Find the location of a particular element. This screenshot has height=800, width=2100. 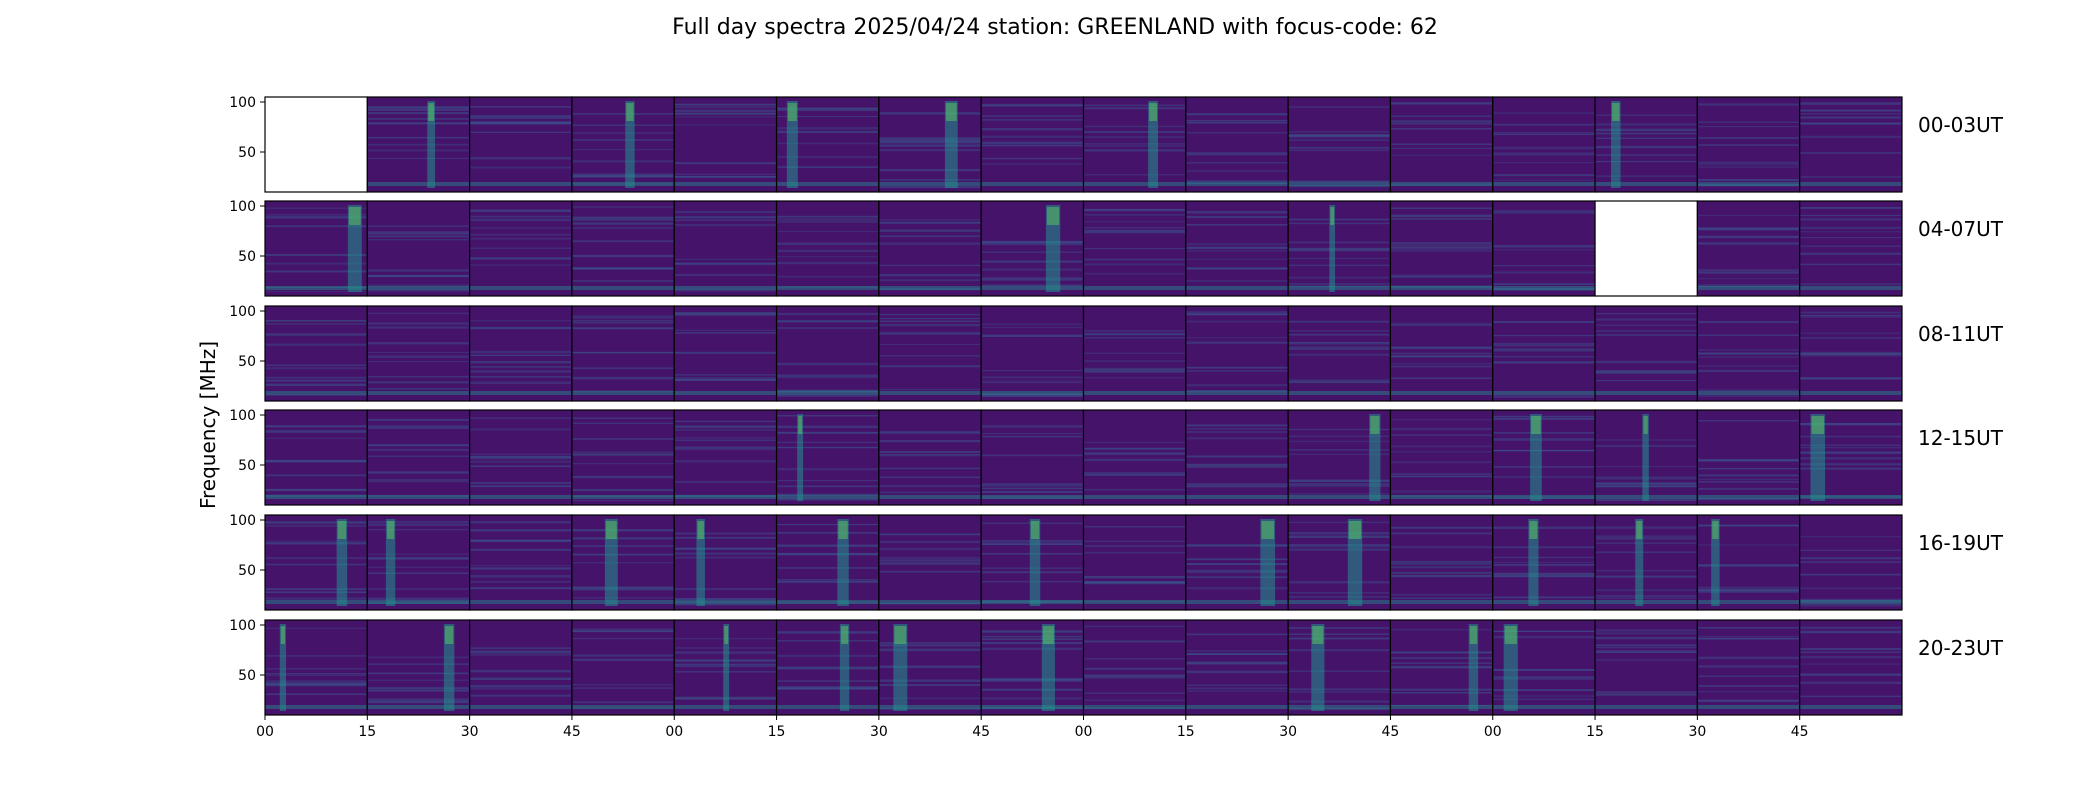

burst-peak is located at coordinates (1510, 635).